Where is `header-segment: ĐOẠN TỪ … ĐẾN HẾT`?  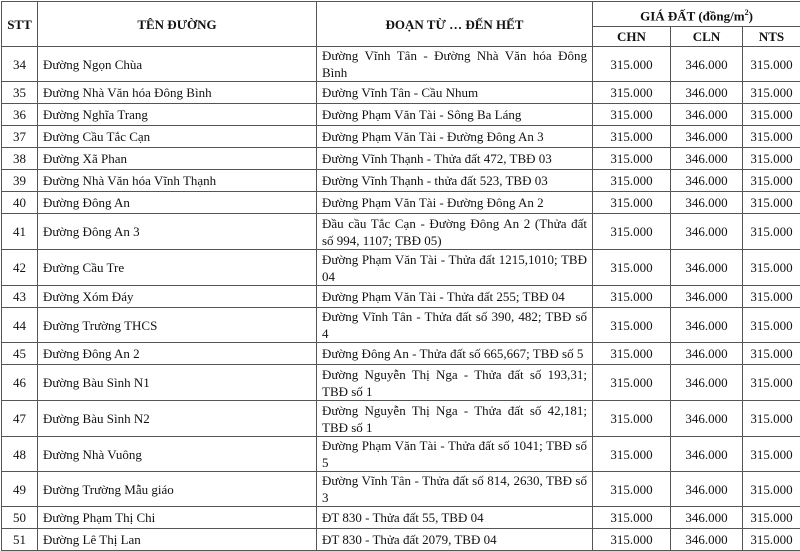
header-segment: ĐOẠN TỪ … ĐẾN HẾT is located at coordinates (455, 24).